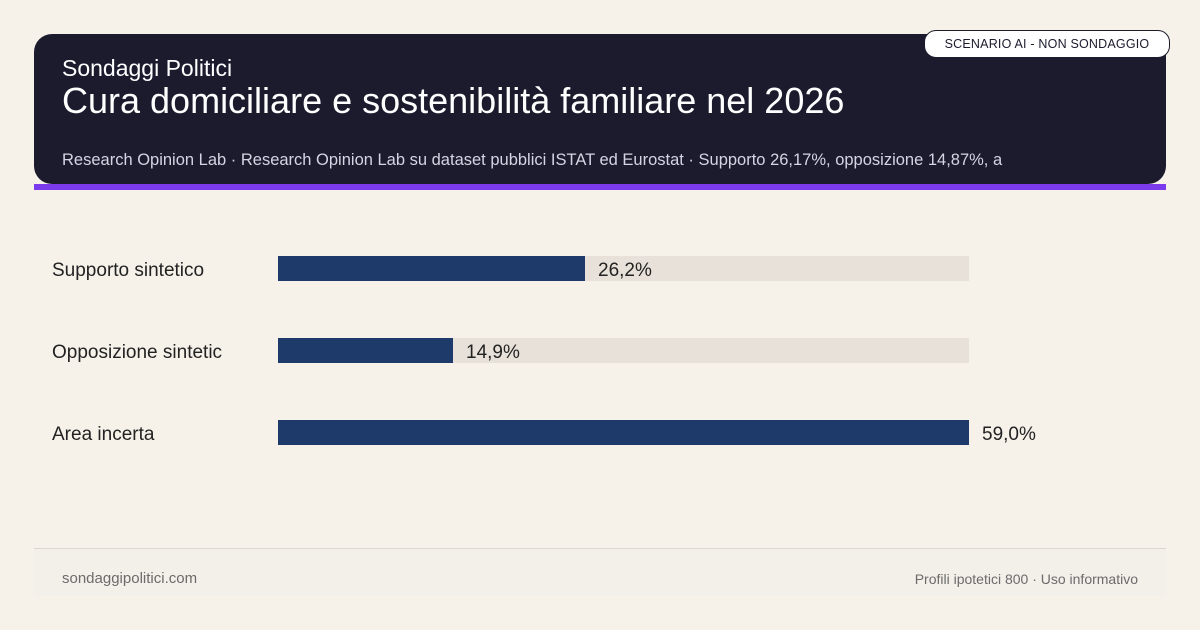  I want to click on value-label: 14,9%, so click(493, 352).